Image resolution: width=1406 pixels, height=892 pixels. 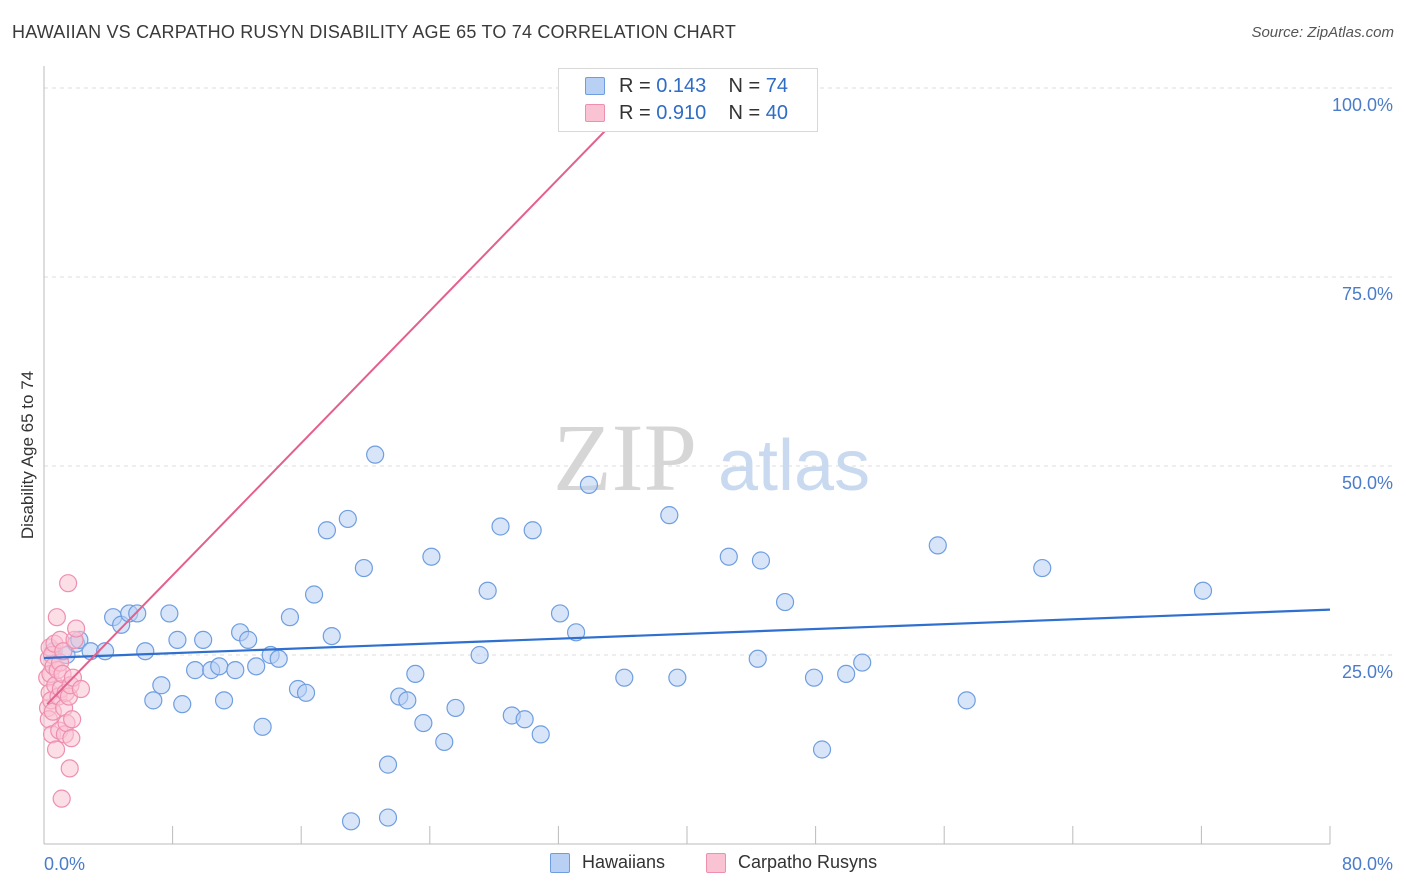 What do you see at coordinates (777, 113) in the screenshot?
I see `legend-n-value: 40` at bounding box center [777, 113].